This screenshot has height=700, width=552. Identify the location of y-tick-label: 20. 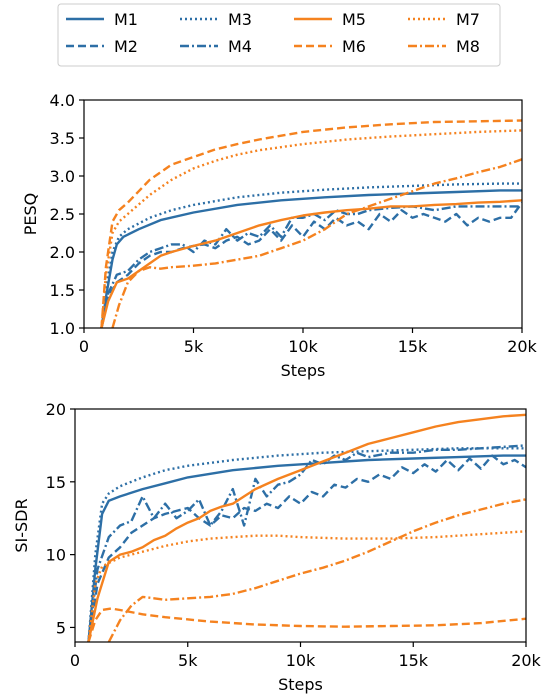
(56, 409).